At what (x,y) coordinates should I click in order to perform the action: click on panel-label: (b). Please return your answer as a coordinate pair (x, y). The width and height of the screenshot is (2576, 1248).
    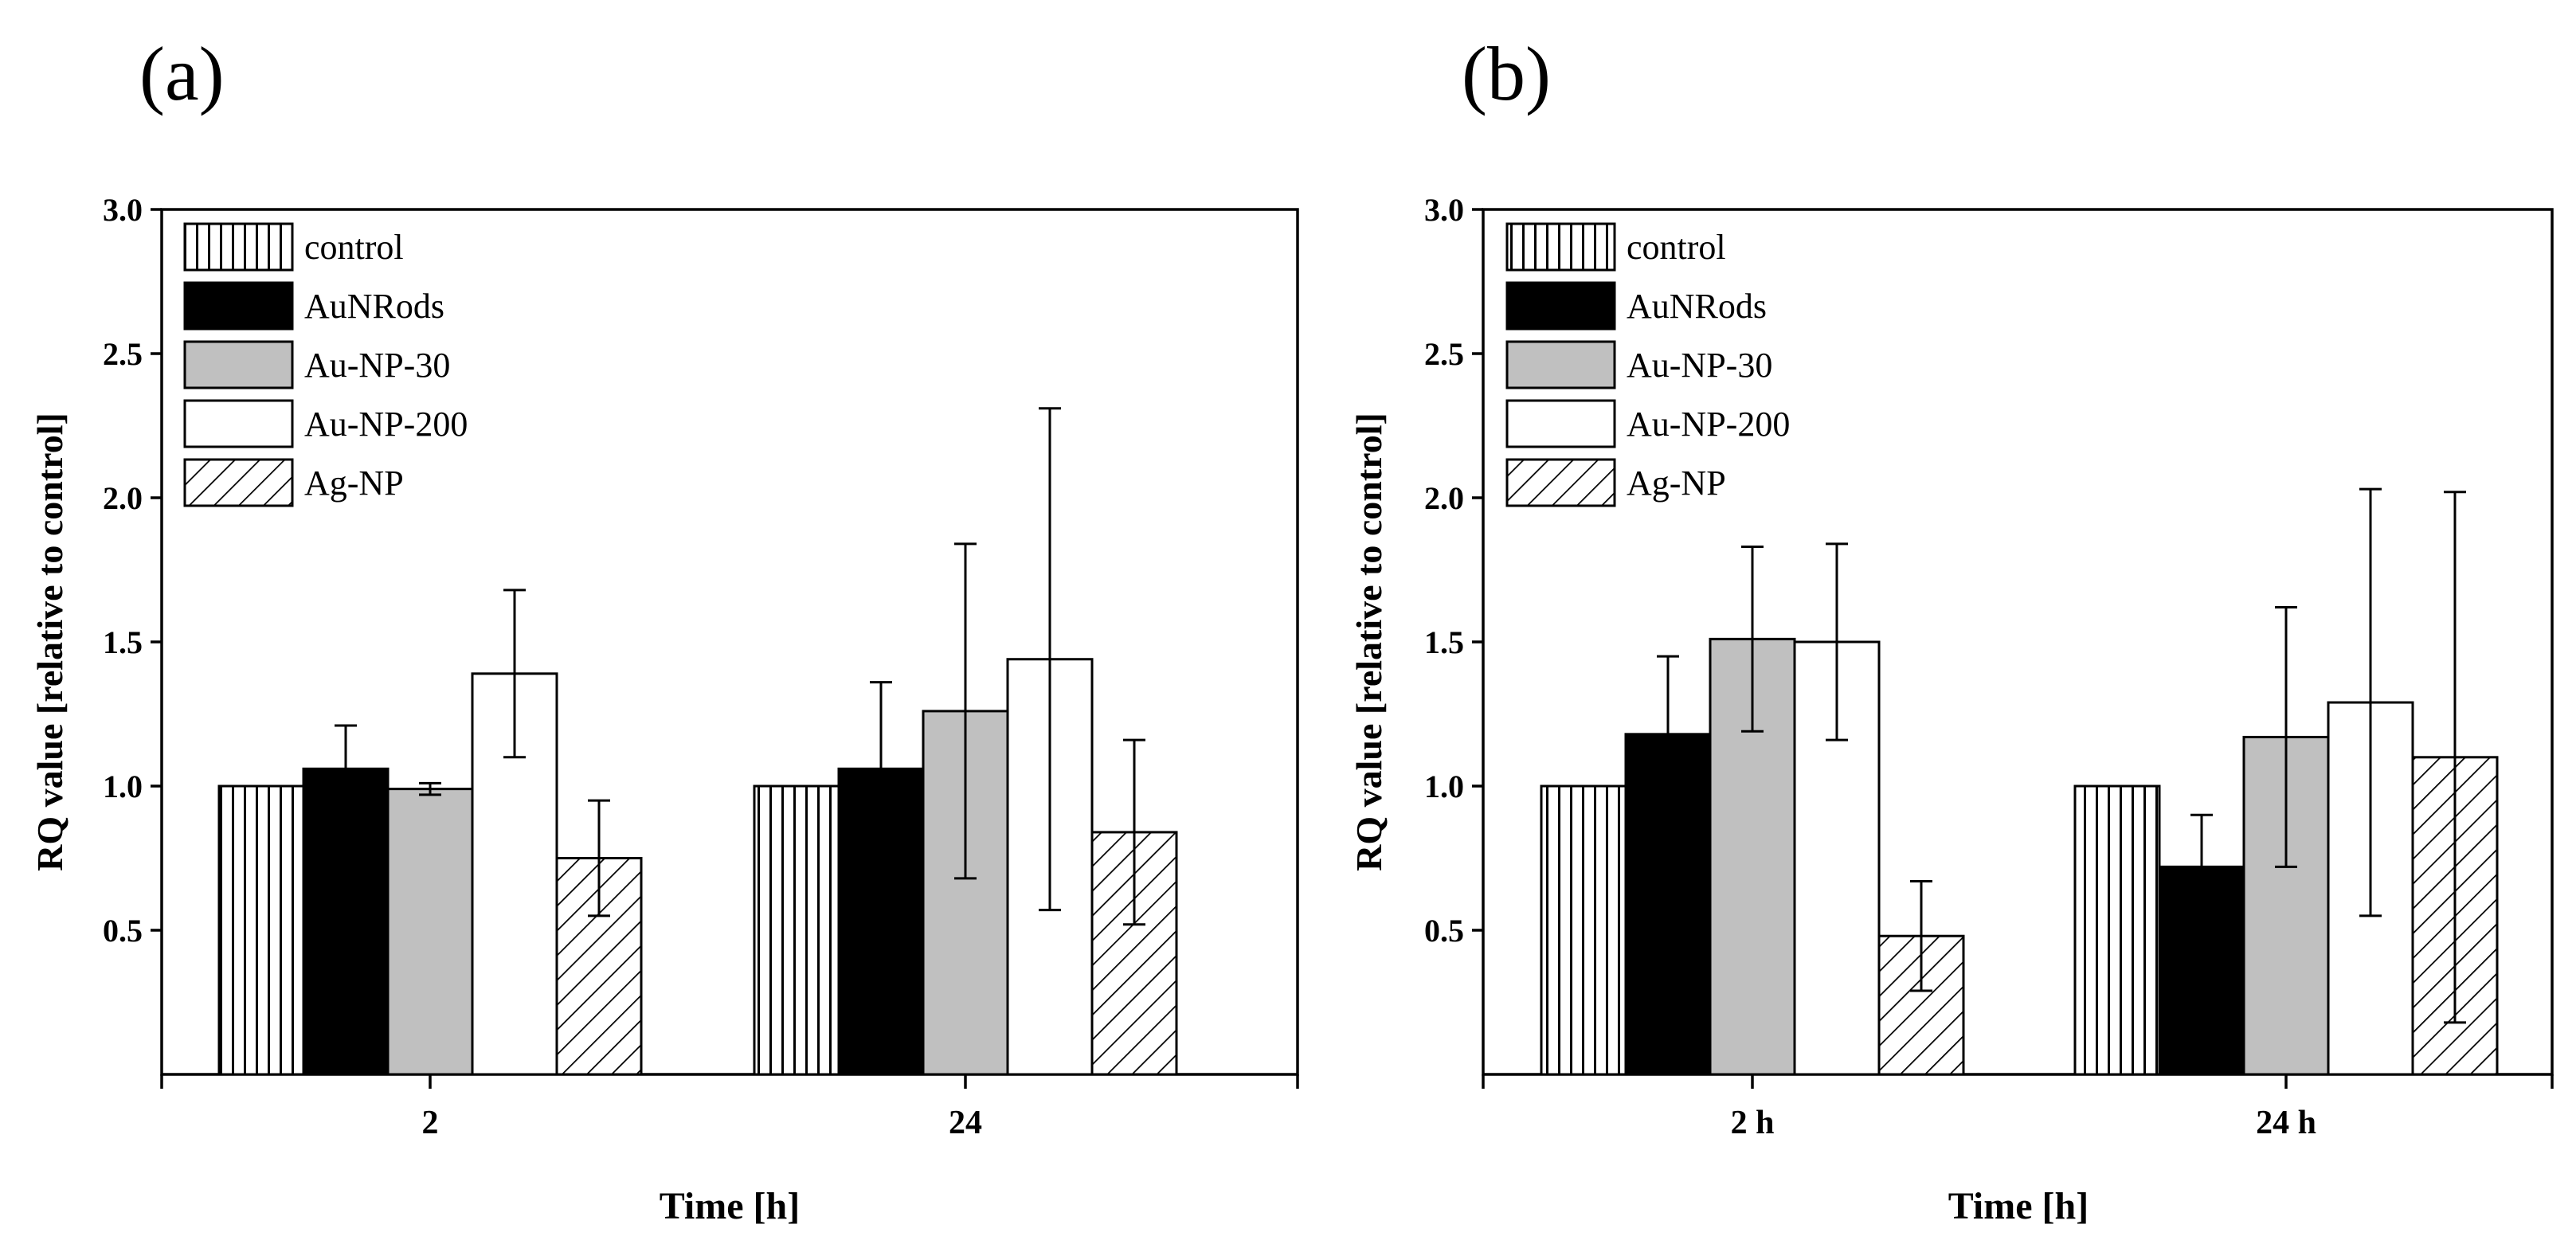
    Looking at the image, I should click on (1506, 74).